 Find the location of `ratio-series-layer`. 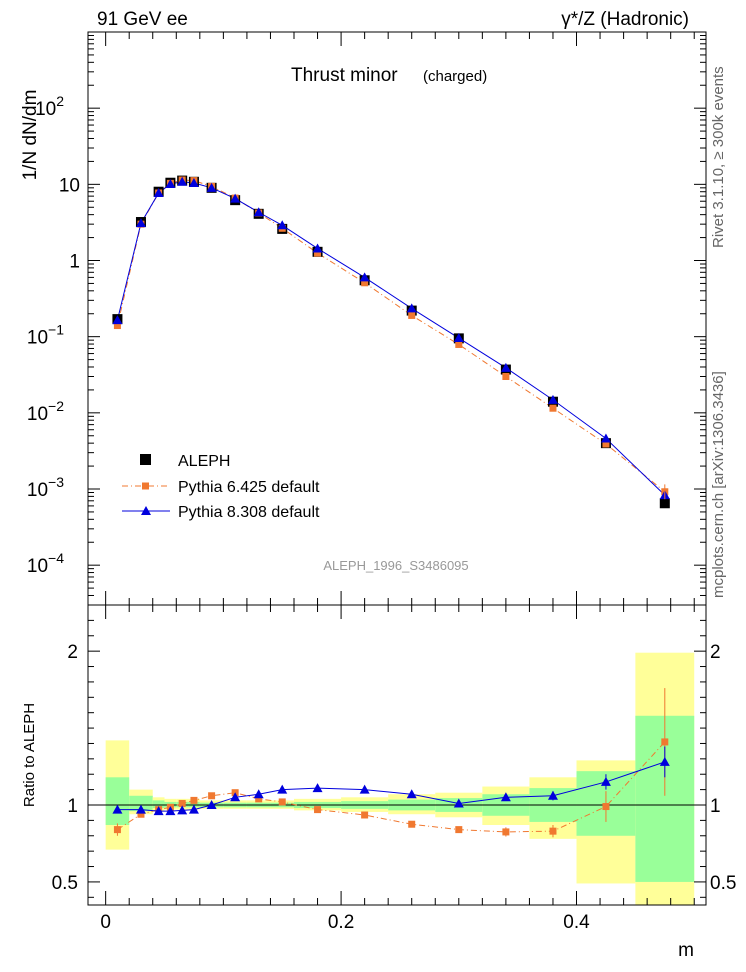

ratio-series-layer is located at coordinates (391, 763).